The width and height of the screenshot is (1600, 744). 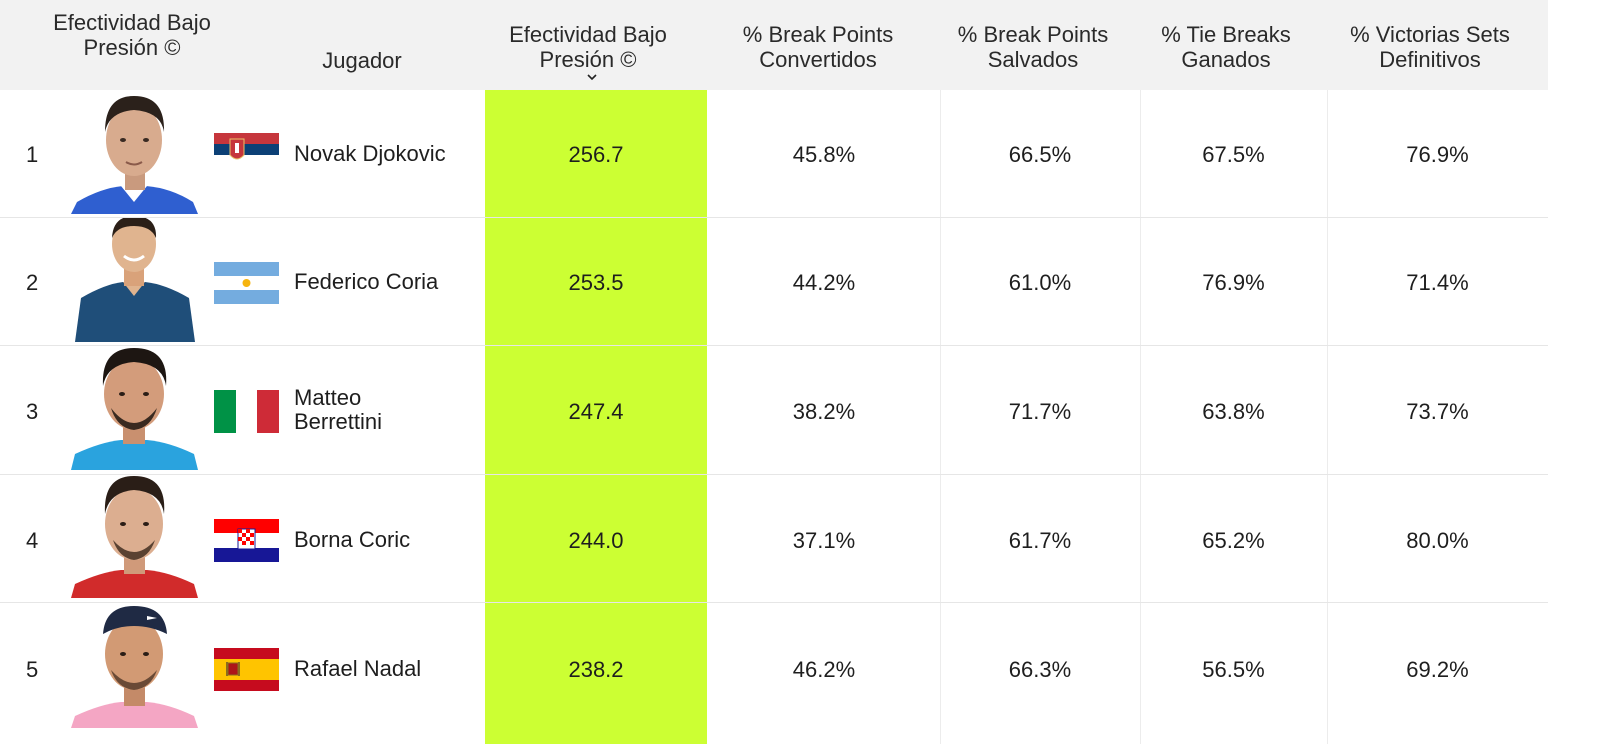 What do you see at coordinates (370, 153) in the screenshot?
I see `player-name: Novak Djokovic` at bounding box center [370, 153].